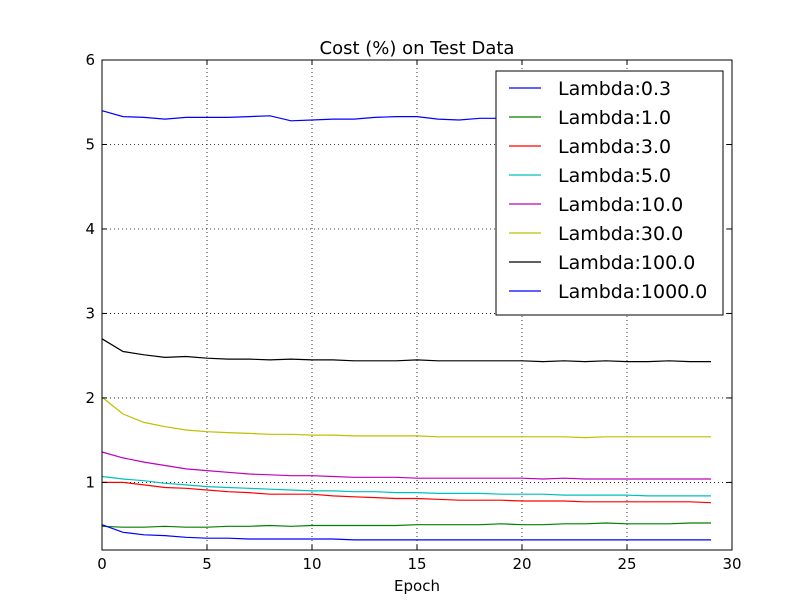 The image size is (812, 612). Describe the element at coordinates (90, 398) in the screenshot. I see `y-tick-label: 2` at that location.